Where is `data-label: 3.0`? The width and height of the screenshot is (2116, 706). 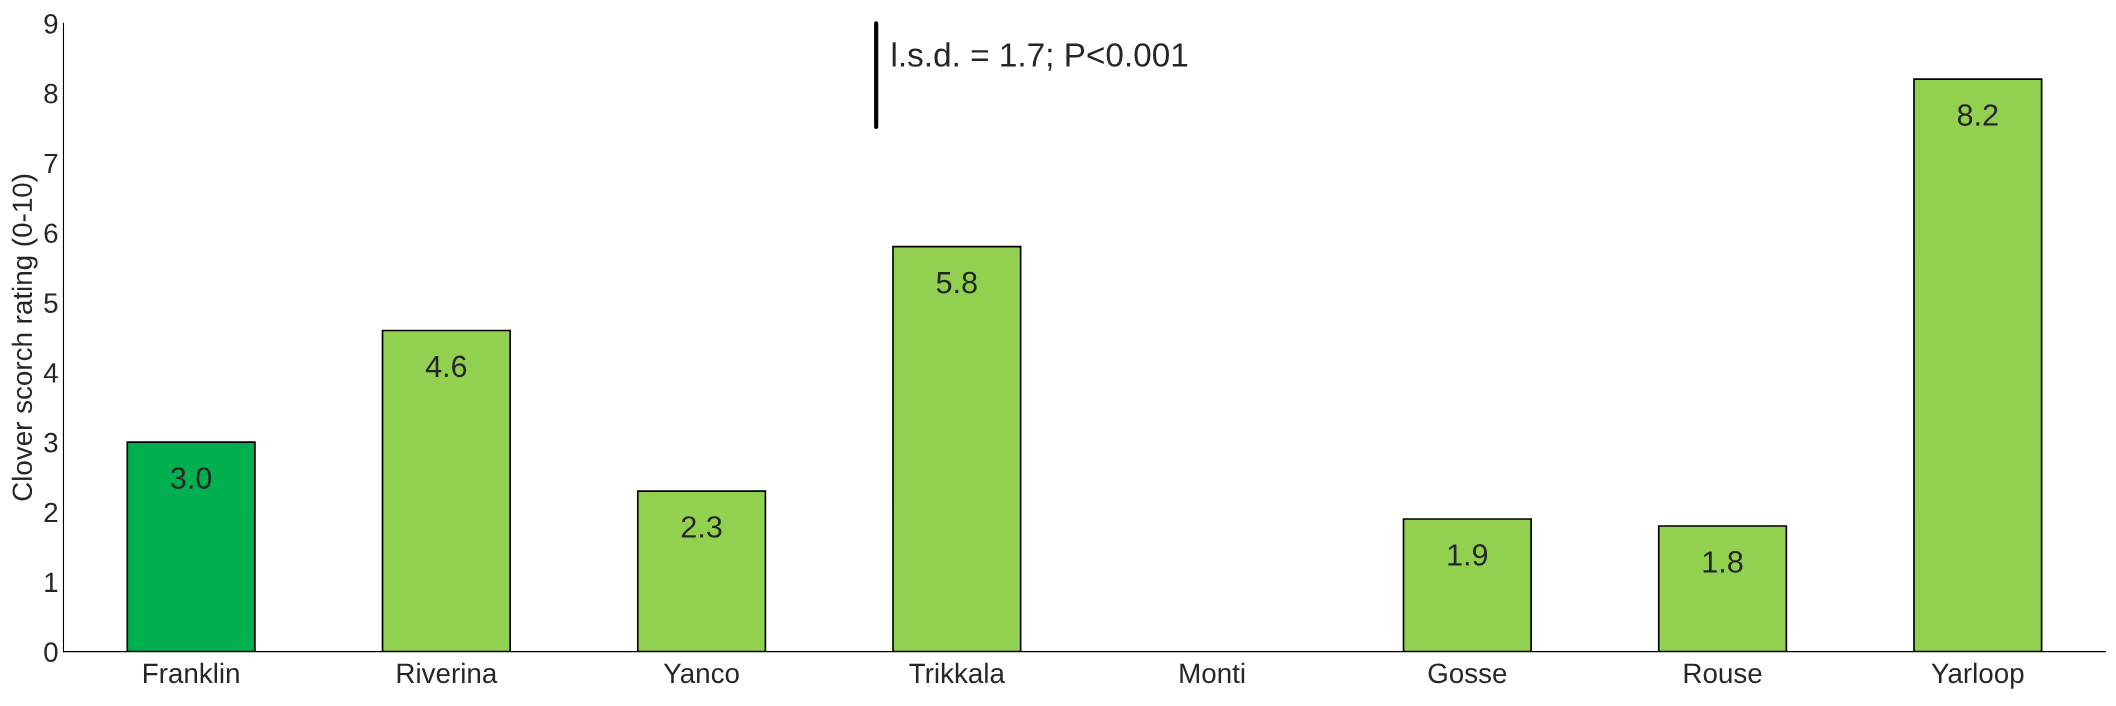
data-label: 3.0 is located at coordinates (191, 478).